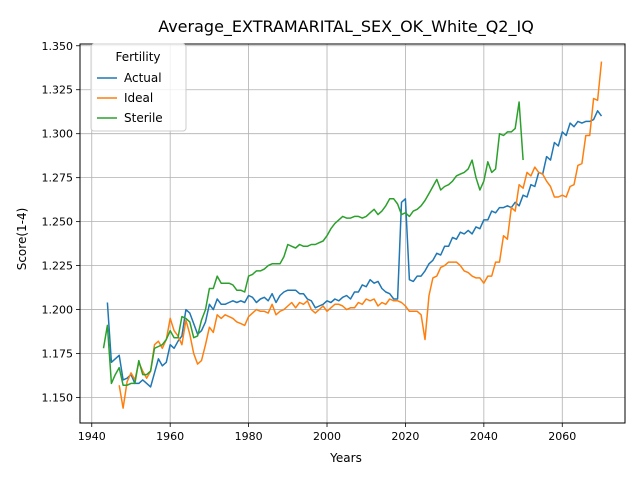  What do you see at coordinates (143, 118) in the screenshot?
I see `legend-label-sterile: Sterile` at bounding box center [143, 118].